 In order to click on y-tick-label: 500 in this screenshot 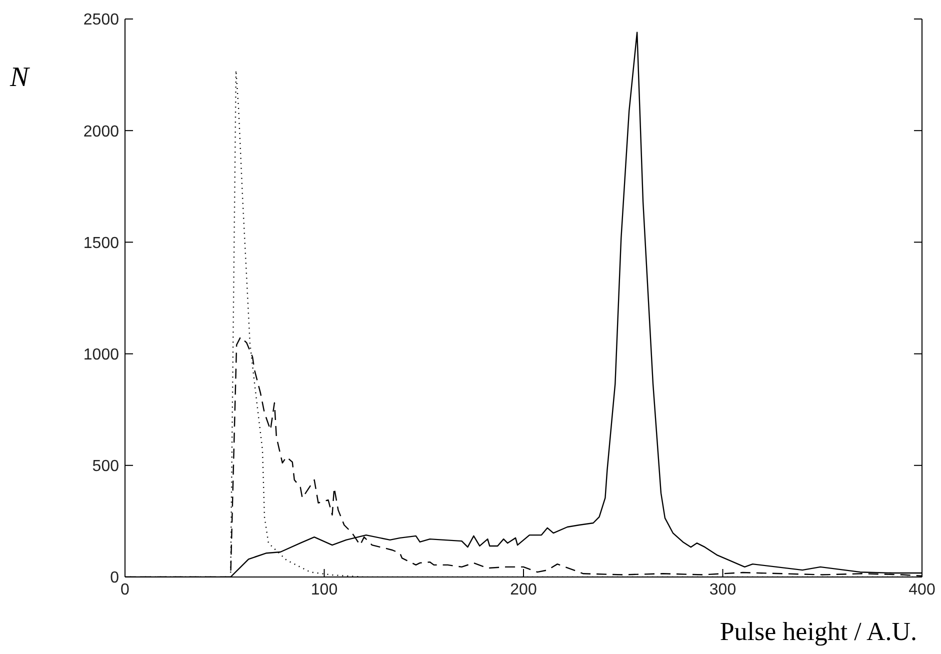, I will do `click(106, 467)`.